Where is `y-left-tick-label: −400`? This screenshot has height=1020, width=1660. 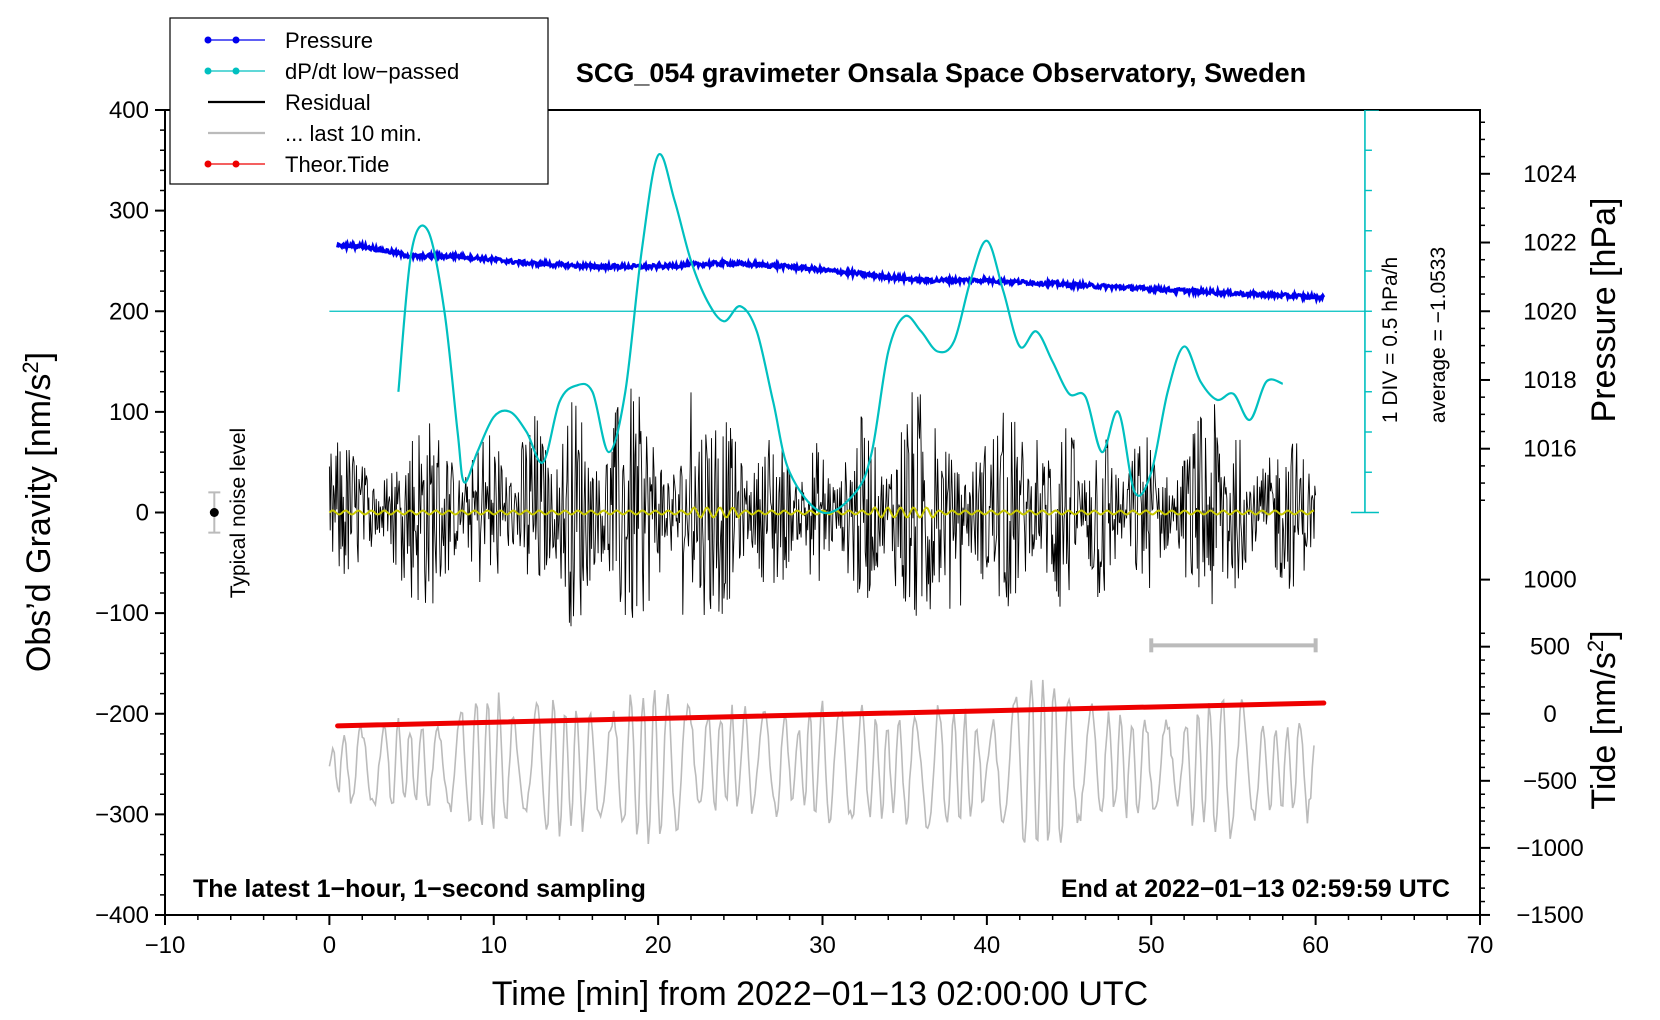
y-left-tick-label: −400 is located at coordinates (122, 915).